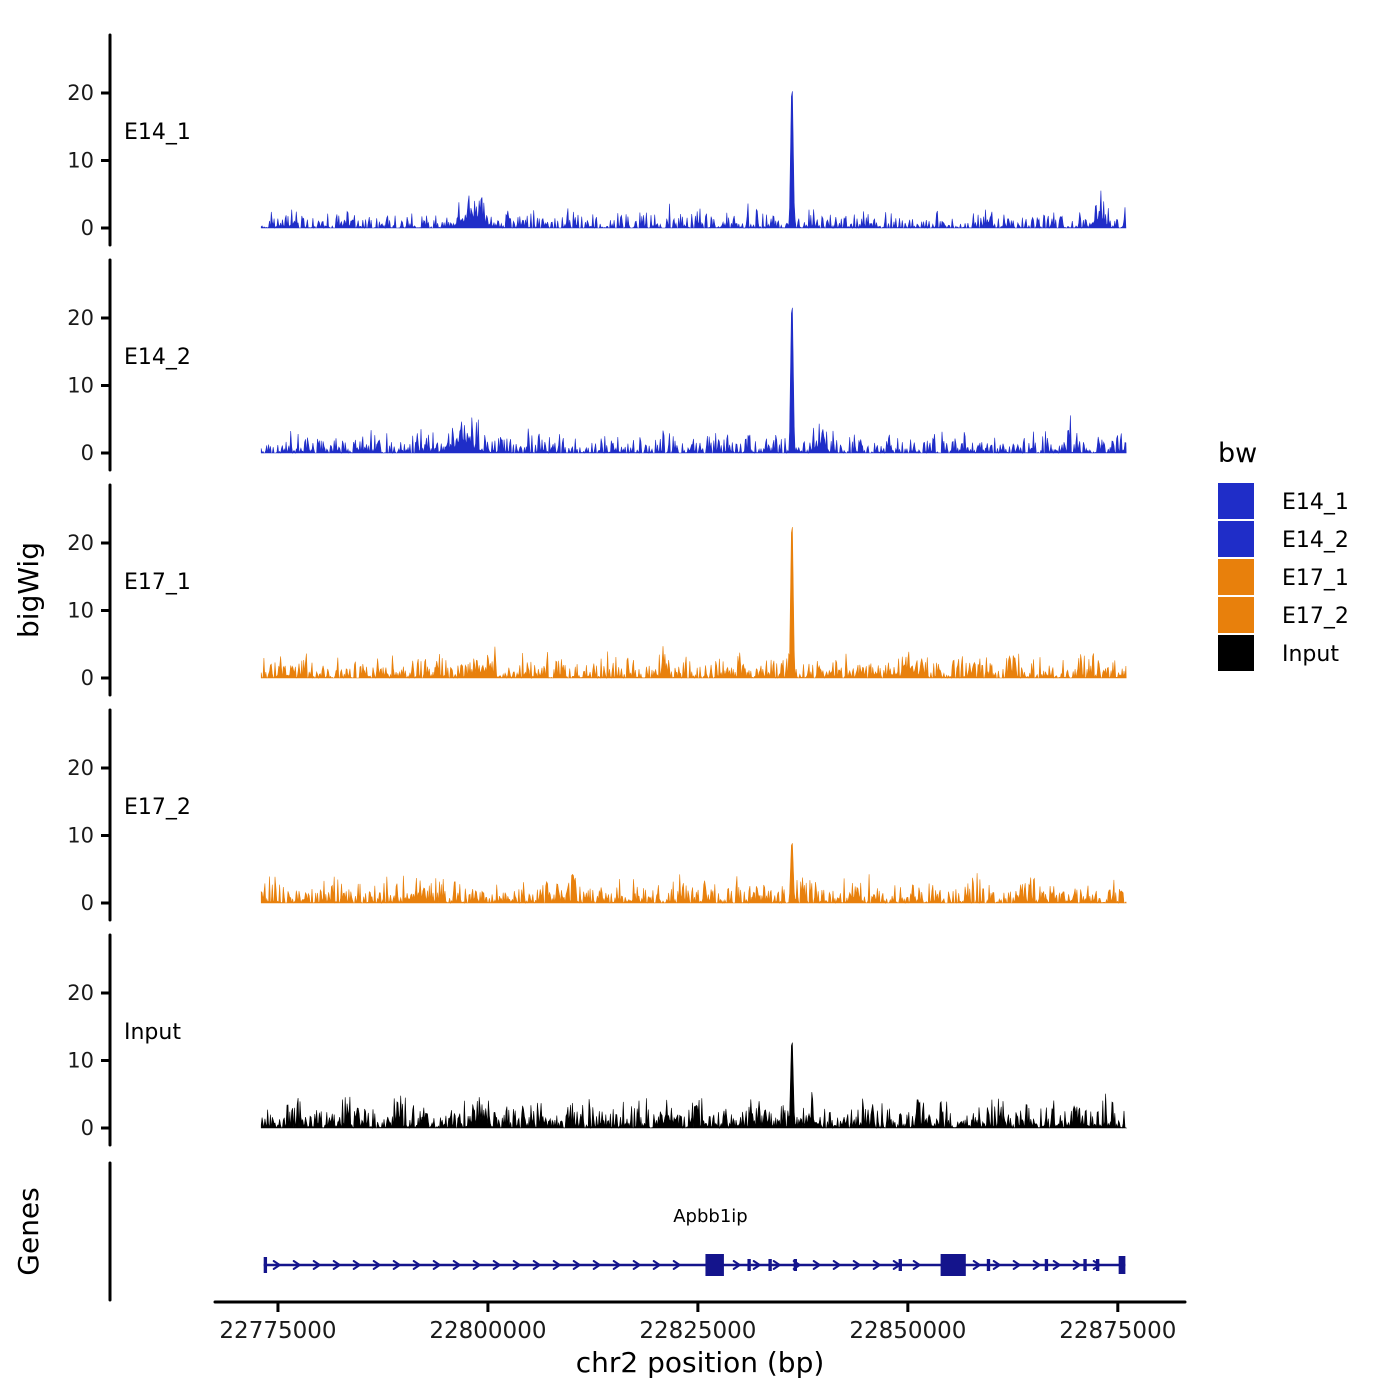  Describe the element at coordinates (597, 815) in the screenshot. I see `track-panel-E17_2: 0 10 20 E17_2` at that location.